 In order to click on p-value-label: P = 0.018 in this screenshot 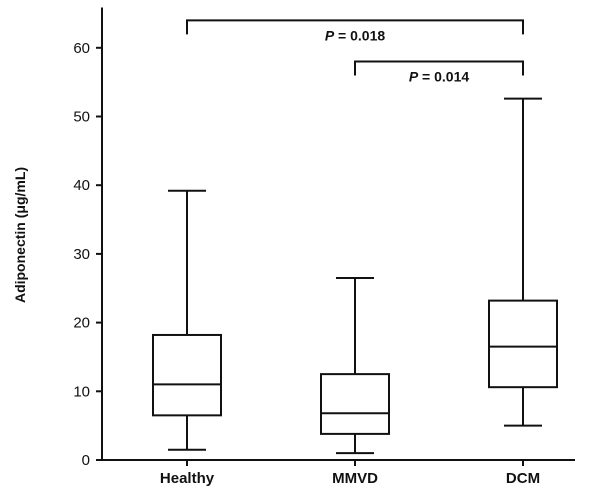, I will do `click(355, 35)`.